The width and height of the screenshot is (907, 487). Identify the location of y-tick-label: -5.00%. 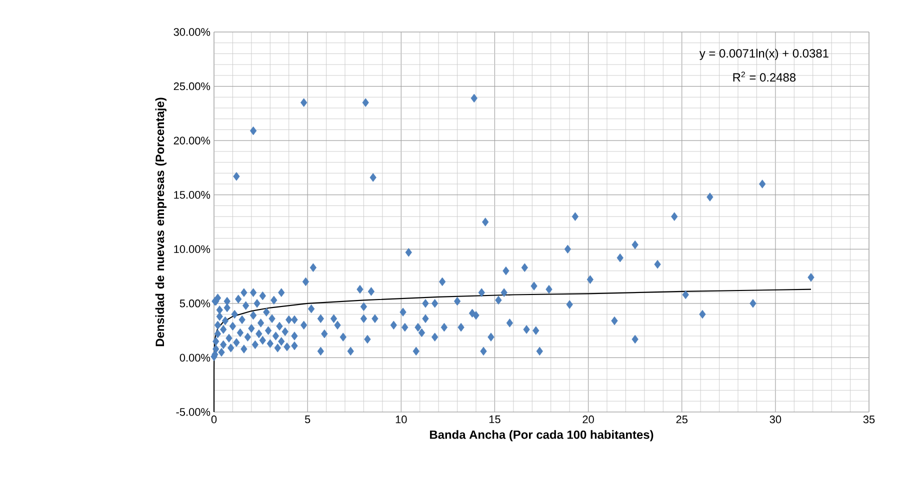
(193, 412).